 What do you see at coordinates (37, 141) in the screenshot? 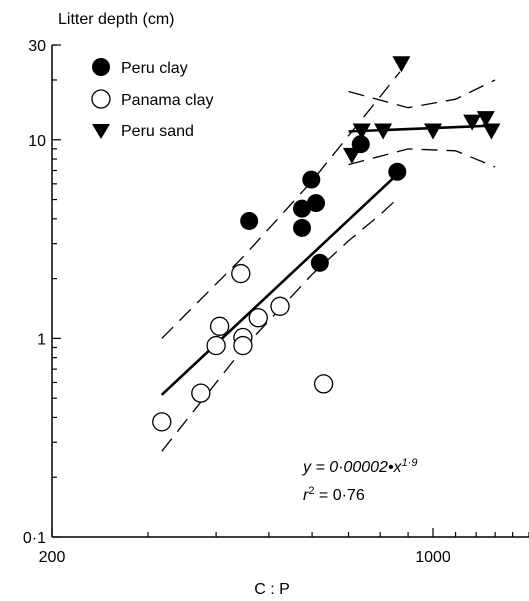
I see `y-tick-label: 10` at bounding box center [37, 141].